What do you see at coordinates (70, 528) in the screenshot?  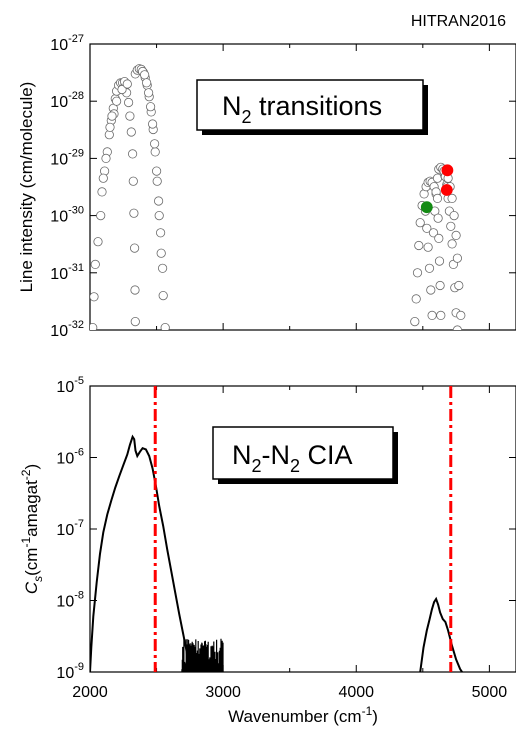 I see `y-tick-label: 10⁻⁷` at bounding box center [70, 528].